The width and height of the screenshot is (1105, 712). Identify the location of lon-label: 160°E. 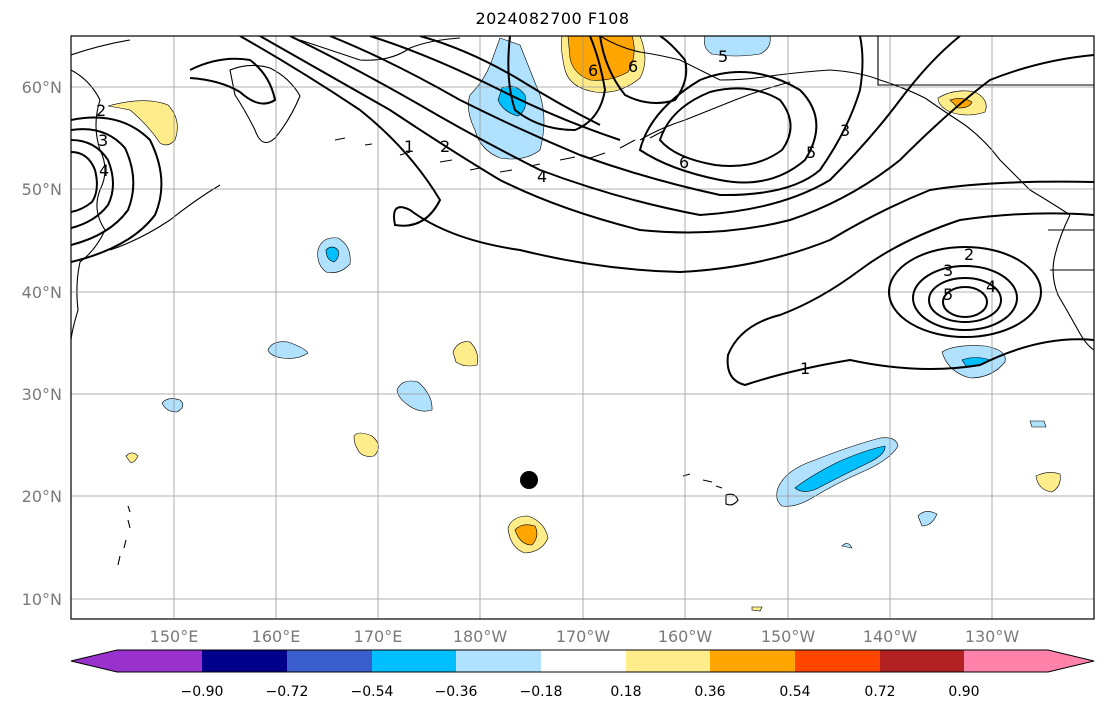
(276, 636).